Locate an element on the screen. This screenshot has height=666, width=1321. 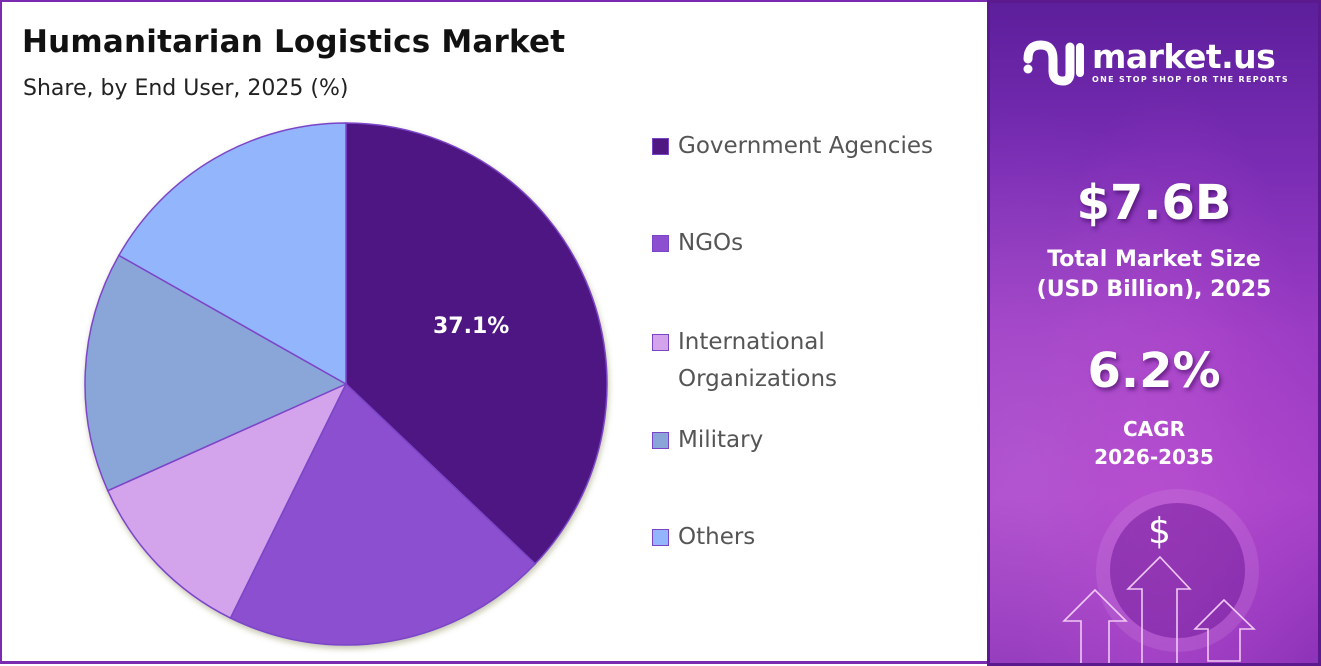
pie-slice-ngos is located at coordinates (383, 514).